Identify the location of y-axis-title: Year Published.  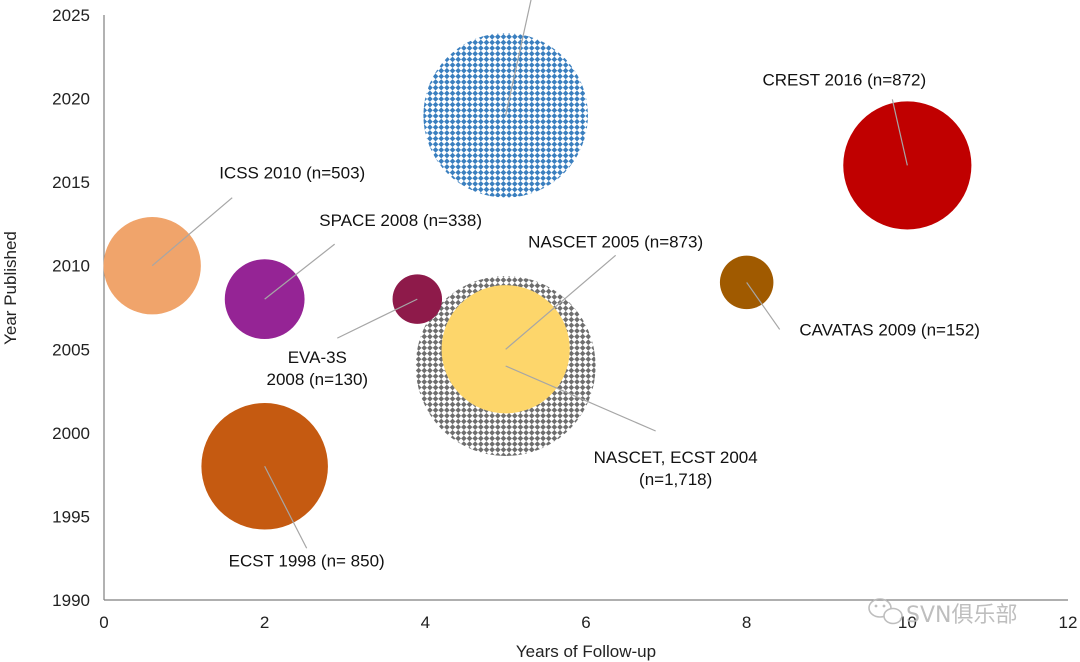
(10, 288).